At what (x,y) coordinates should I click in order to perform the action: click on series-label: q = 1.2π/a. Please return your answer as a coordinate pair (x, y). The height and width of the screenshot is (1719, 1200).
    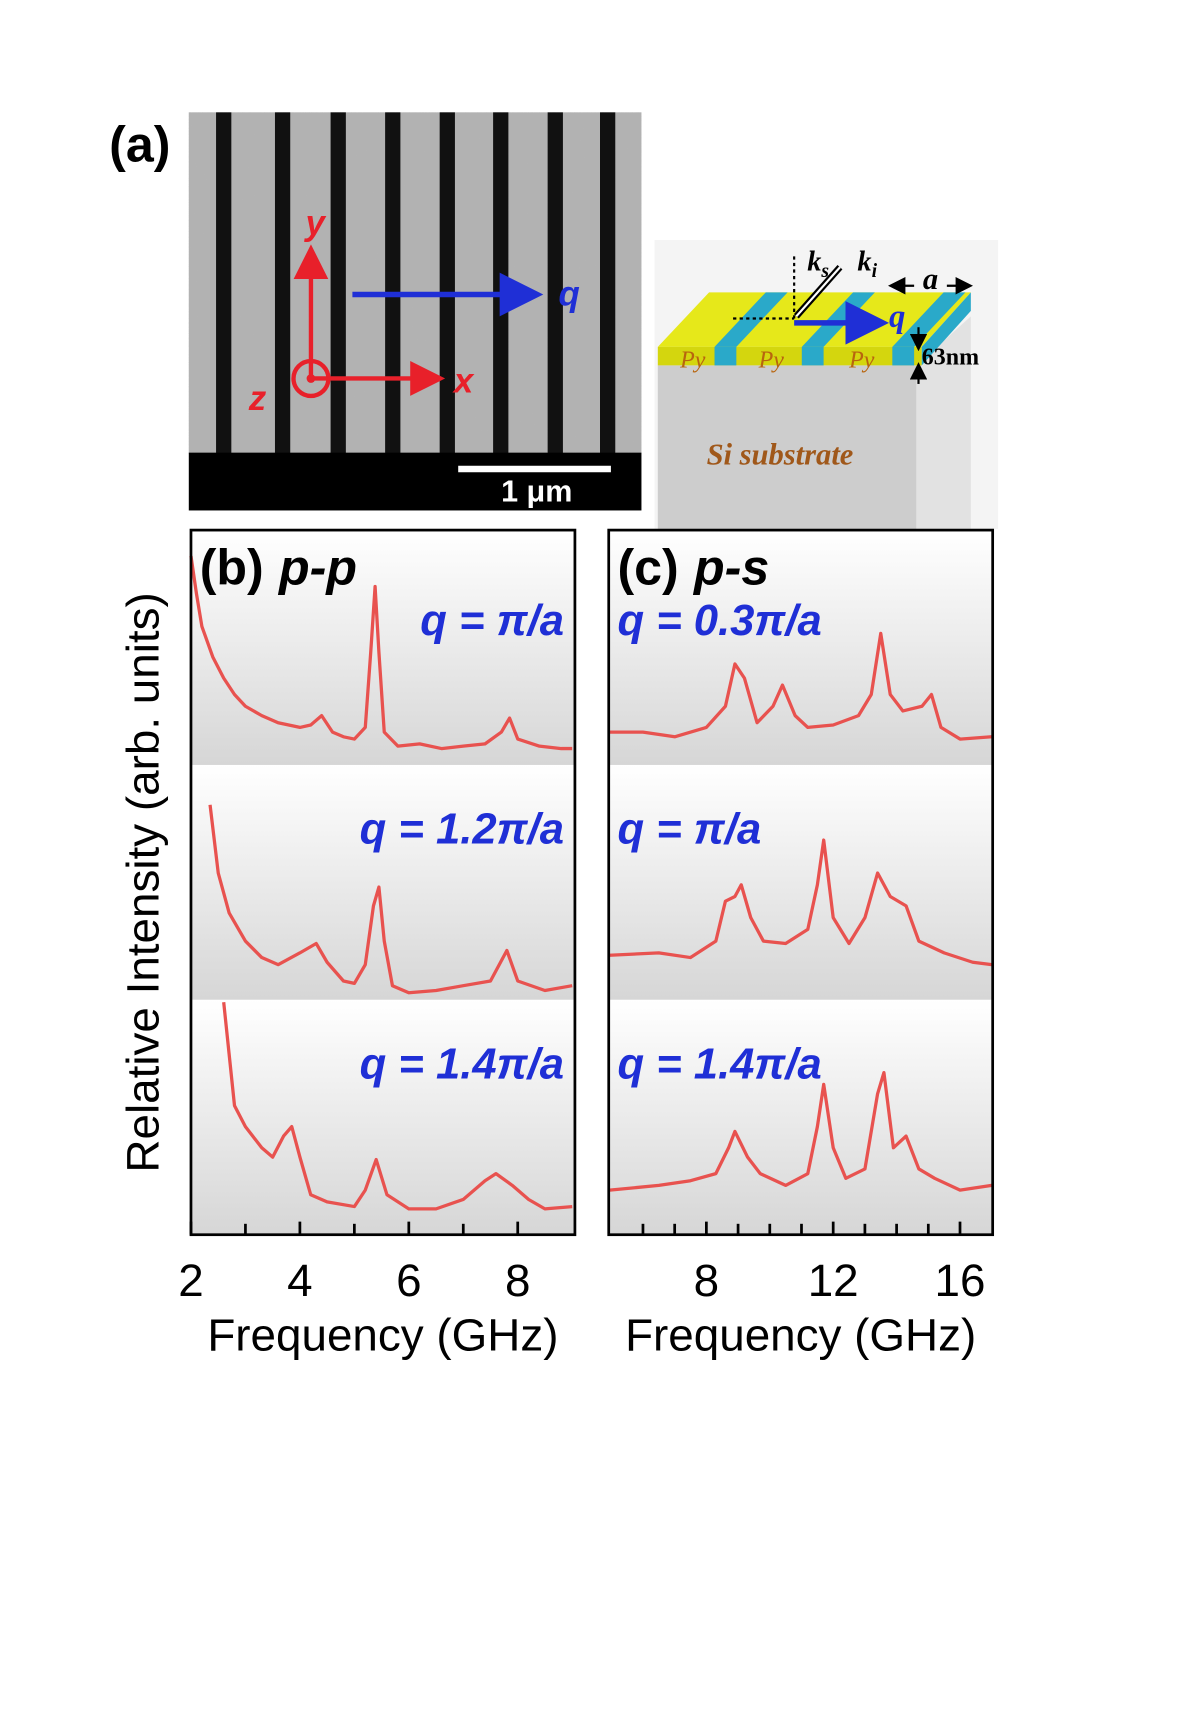
    Looking at the image, I should click on (462, 830).